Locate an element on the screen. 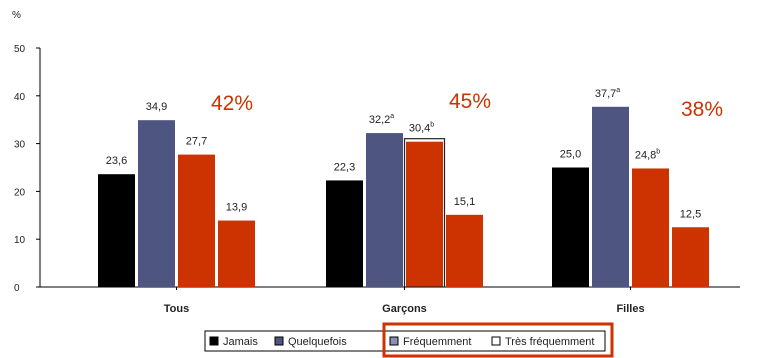  y-tick-label: 50 is located at coordinates (20, 49).